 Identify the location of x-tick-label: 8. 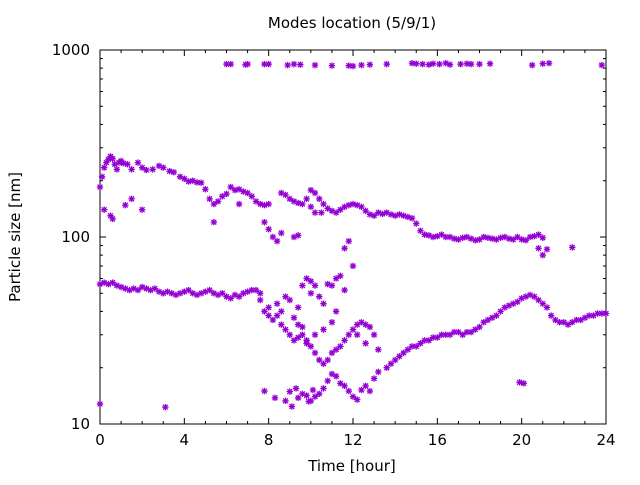
(269, 440).